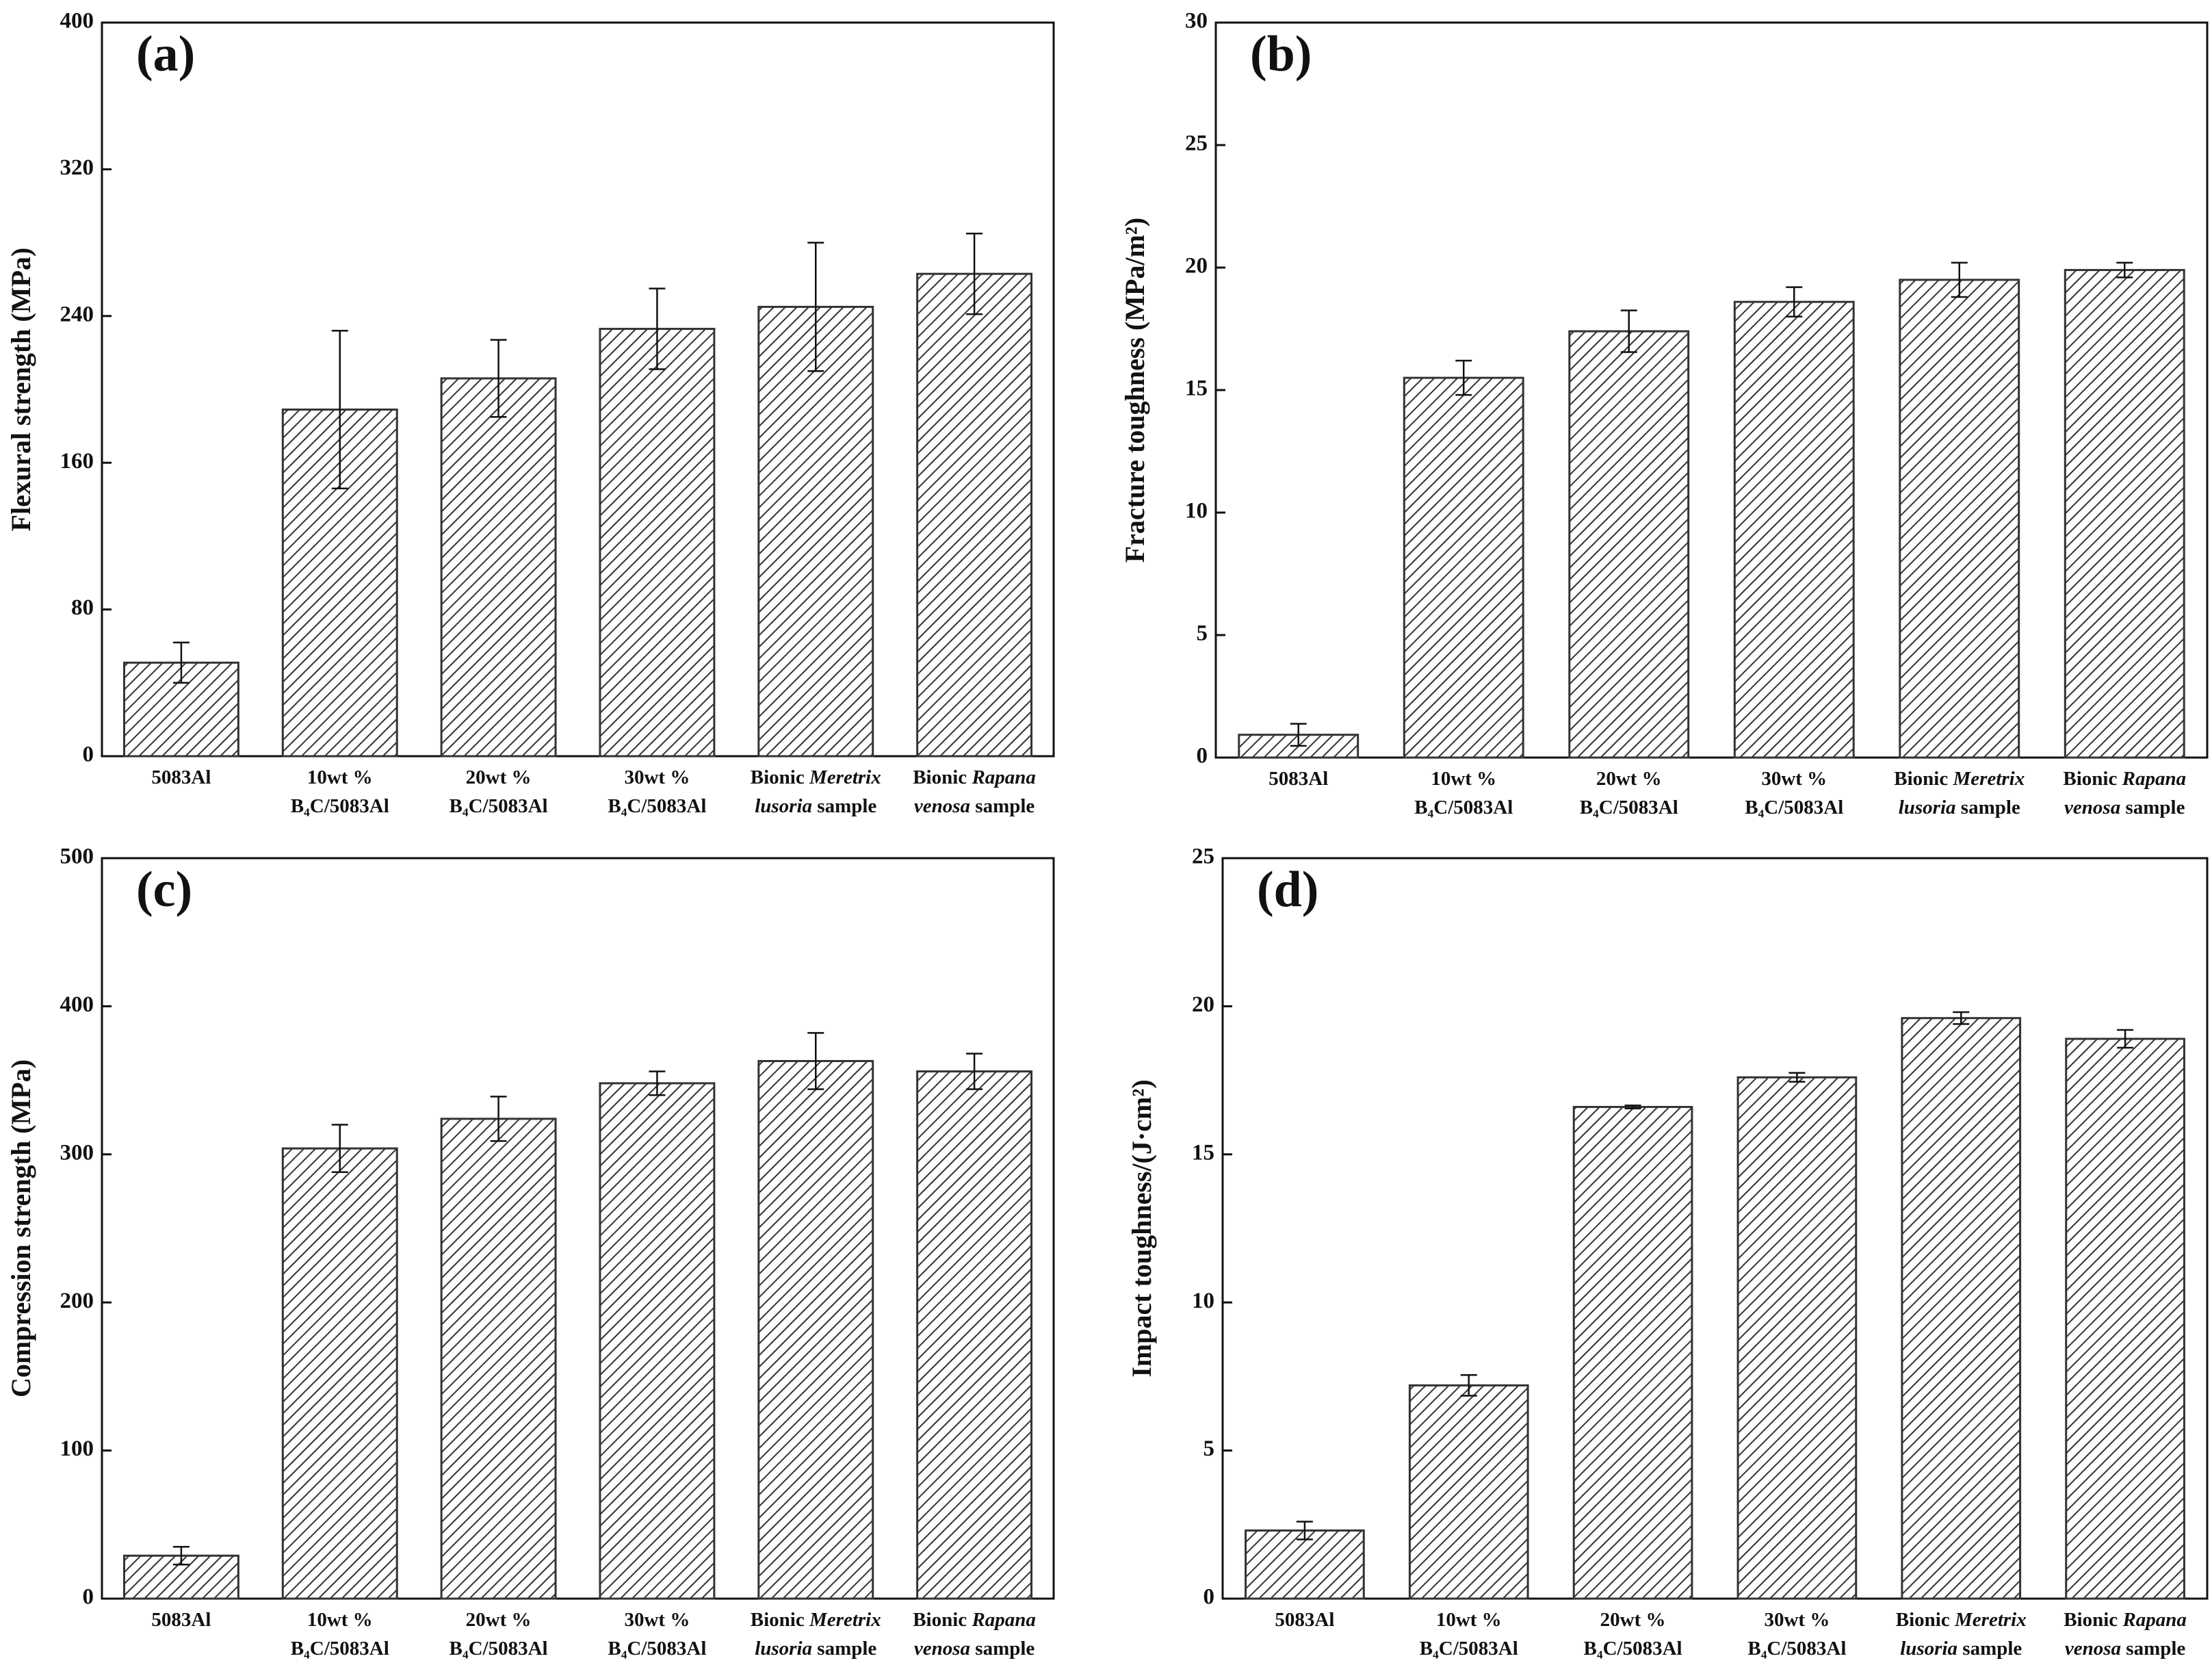 This screenshot has height=1665, width=2212. What do you see at coordinates (1927, 807) in the screenshot?
I see `x-tick-label-part: lusoria` at bounding box center [1927, 807].